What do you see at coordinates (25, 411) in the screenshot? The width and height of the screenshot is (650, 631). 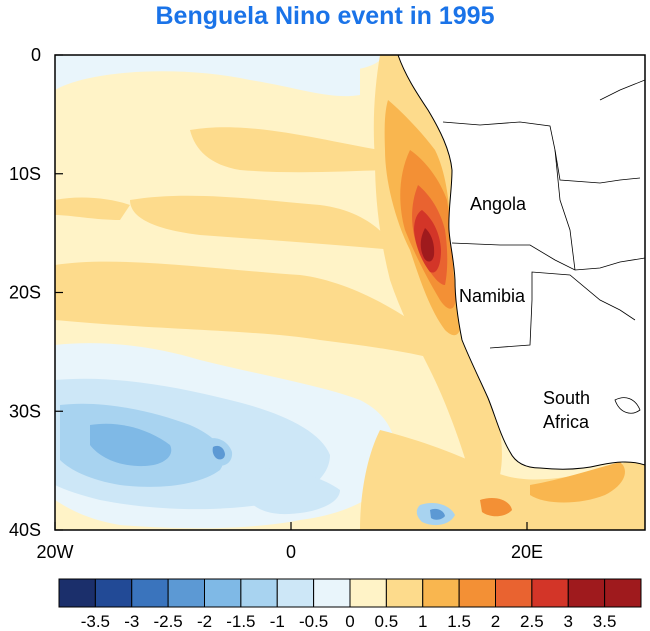 I see `y-tick-label: 30S` at bounding box center [25, 411].